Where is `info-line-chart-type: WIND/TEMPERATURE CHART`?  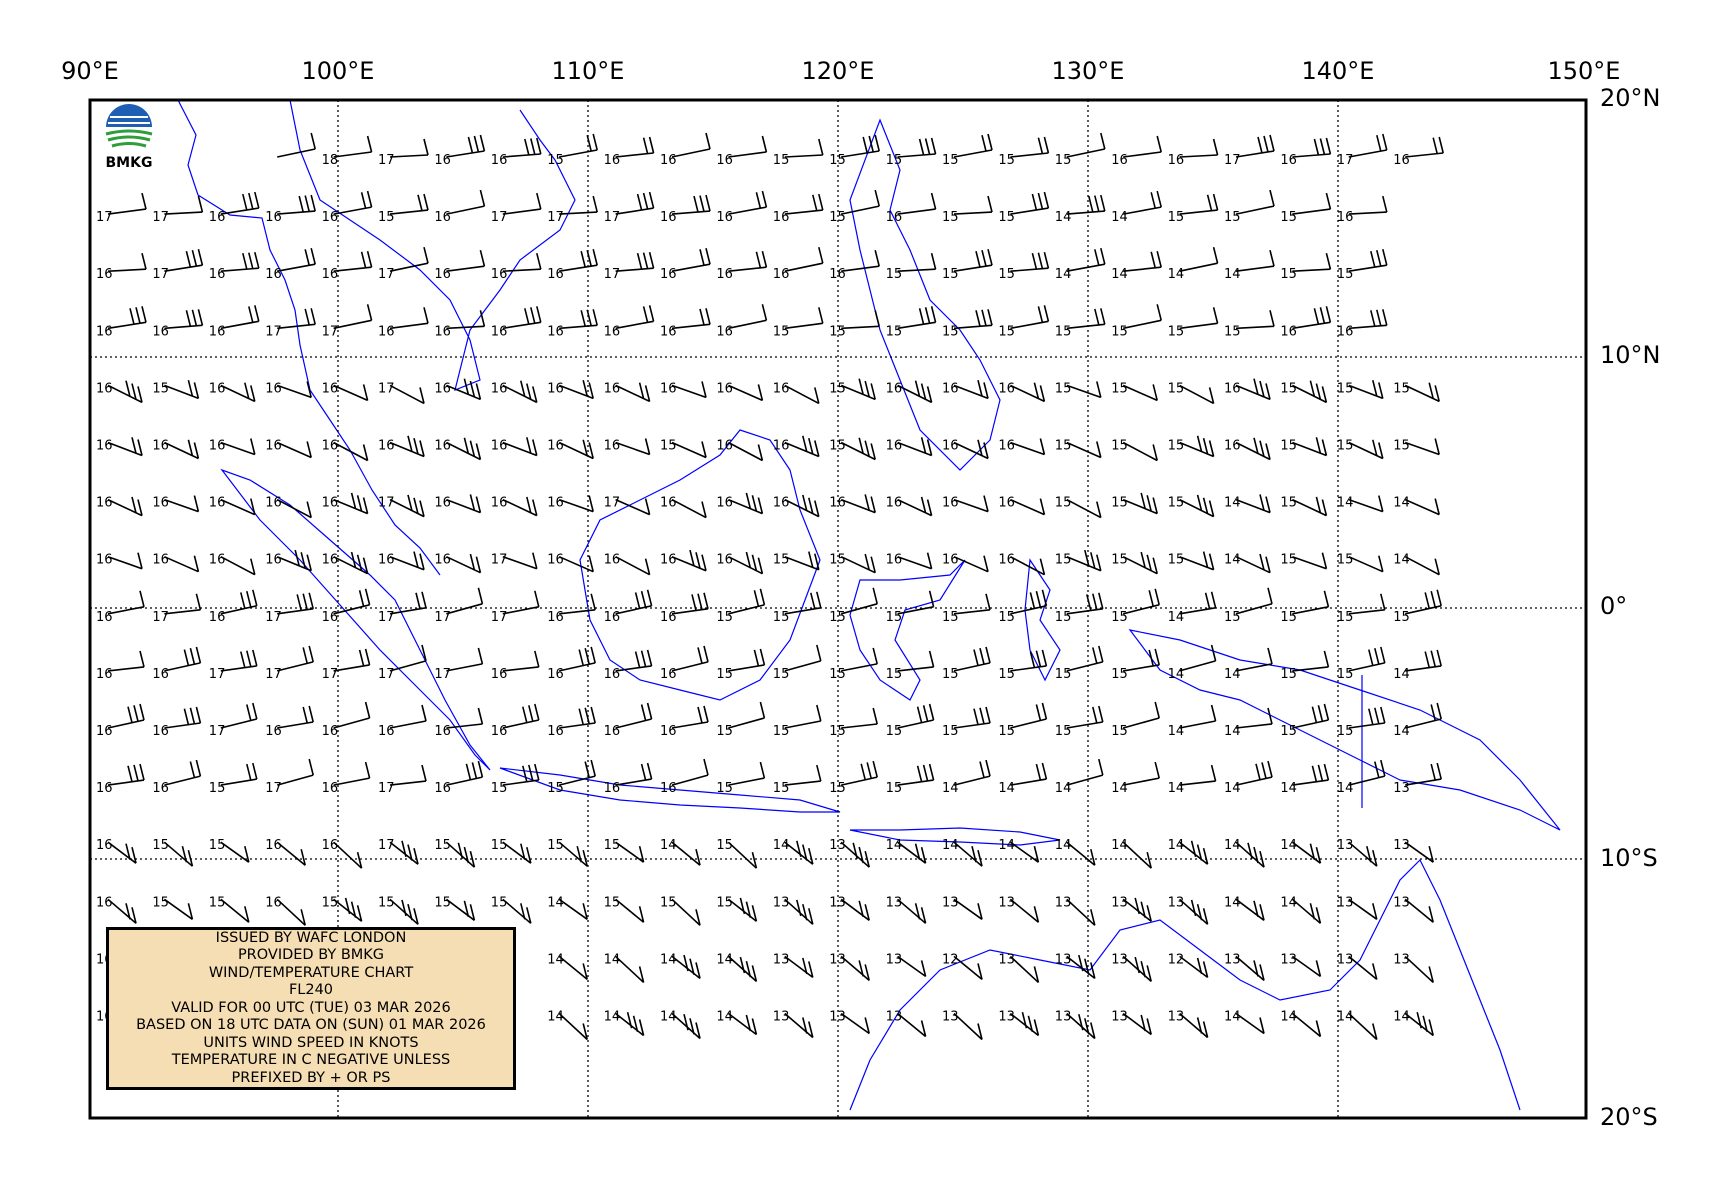
info-line-chart-type: WIND/TEMPERATURE CHART is located at coordinates (311, 972).